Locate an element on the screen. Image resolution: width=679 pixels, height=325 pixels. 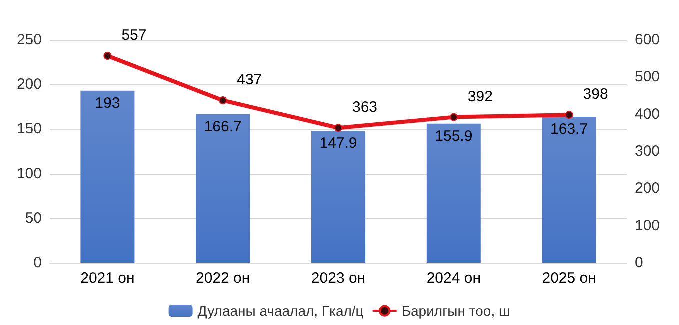
data-label: 193 is located at coordinates (107, 103).